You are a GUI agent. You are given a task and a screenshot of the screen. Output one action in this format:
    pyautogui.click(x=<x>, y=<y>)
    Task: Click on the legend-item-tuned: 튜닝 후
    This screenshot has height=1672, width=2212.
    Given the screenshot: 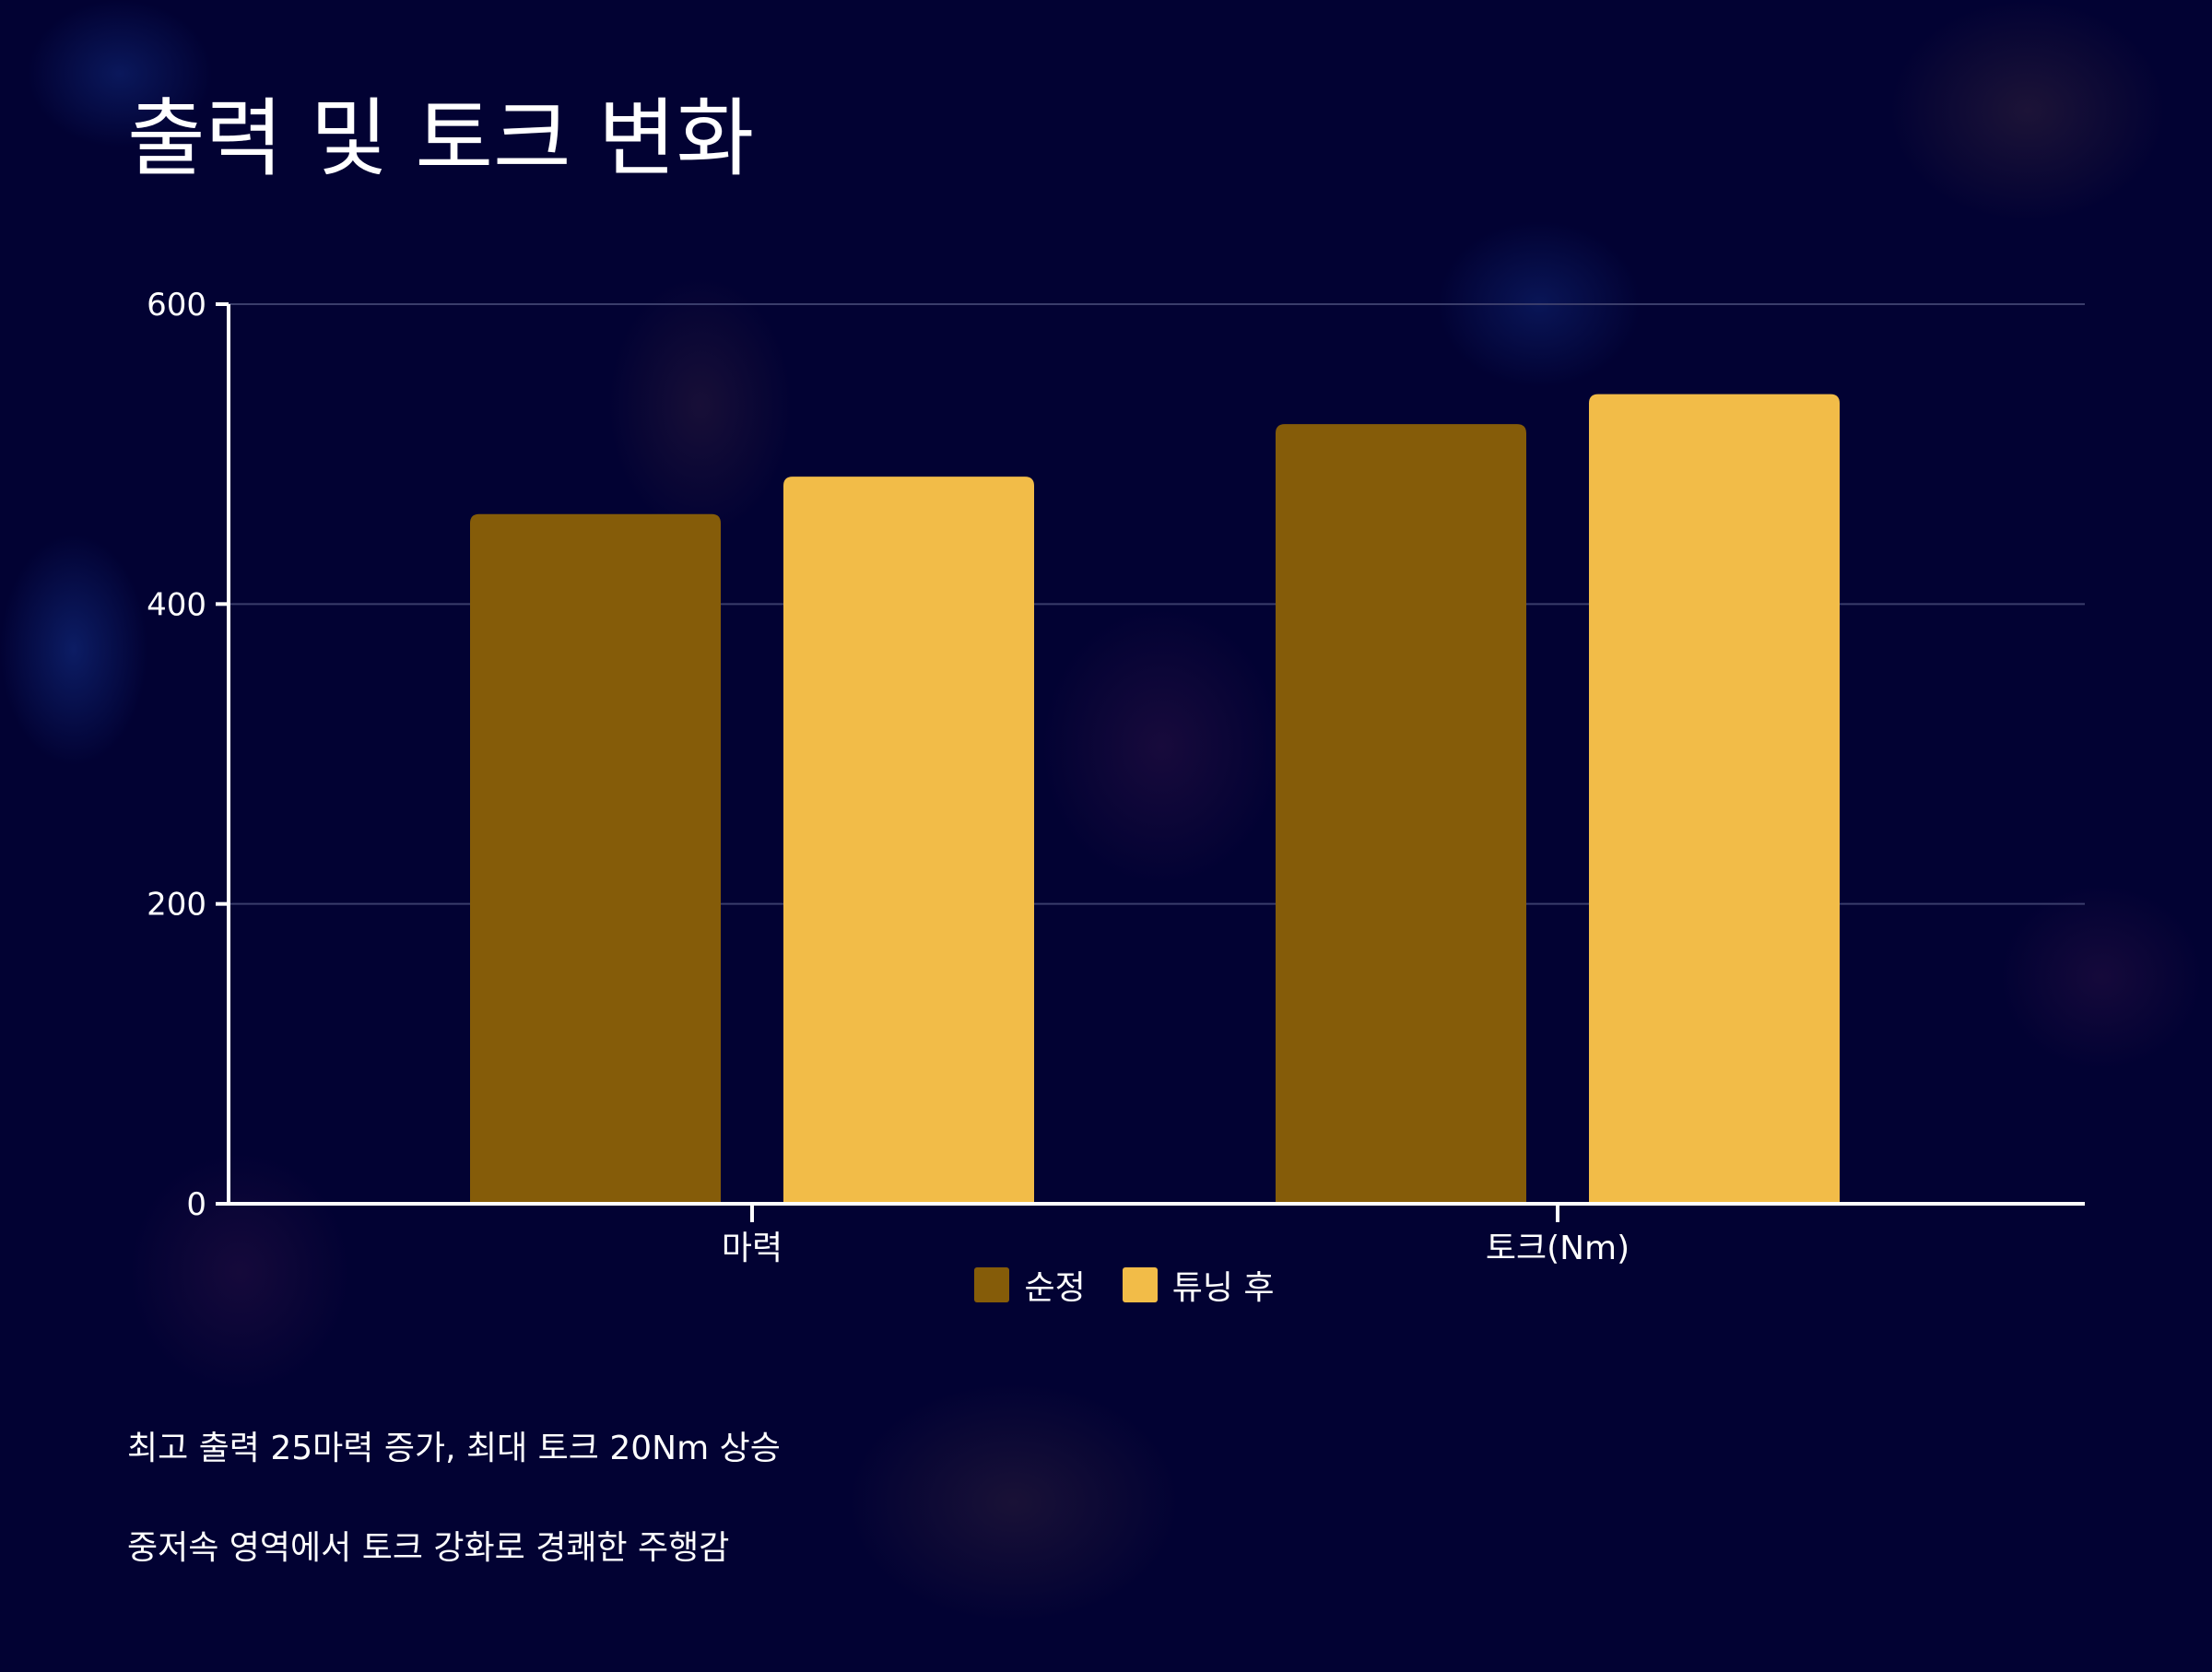 What is the action you would take?
    pyautogui.click(x=1198, y=1285)
    